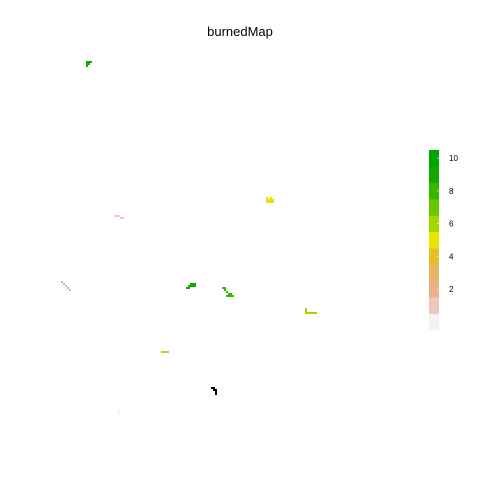 The image size is (480, 480). What do you see at coordinates (453, 158) in the screenshot?
I see `legend-tick-label: 10` at bounding box center [453, 158].